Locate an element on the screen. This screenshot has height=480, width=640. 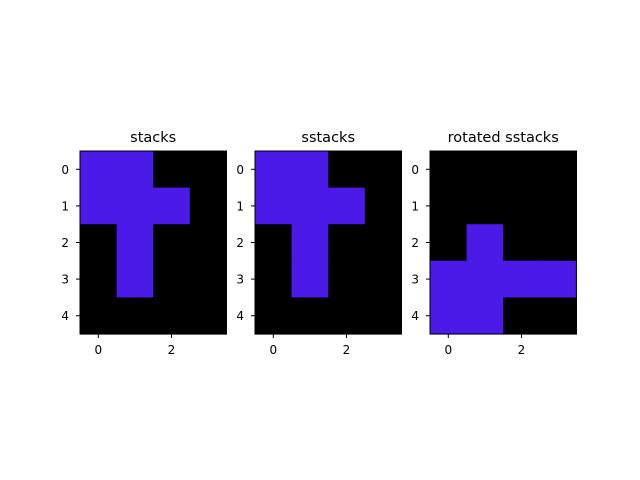
panel-rotated-sstacks: rotated sstacks 0 1 2 3 4 0 2 is located at coordinates (494, 243).